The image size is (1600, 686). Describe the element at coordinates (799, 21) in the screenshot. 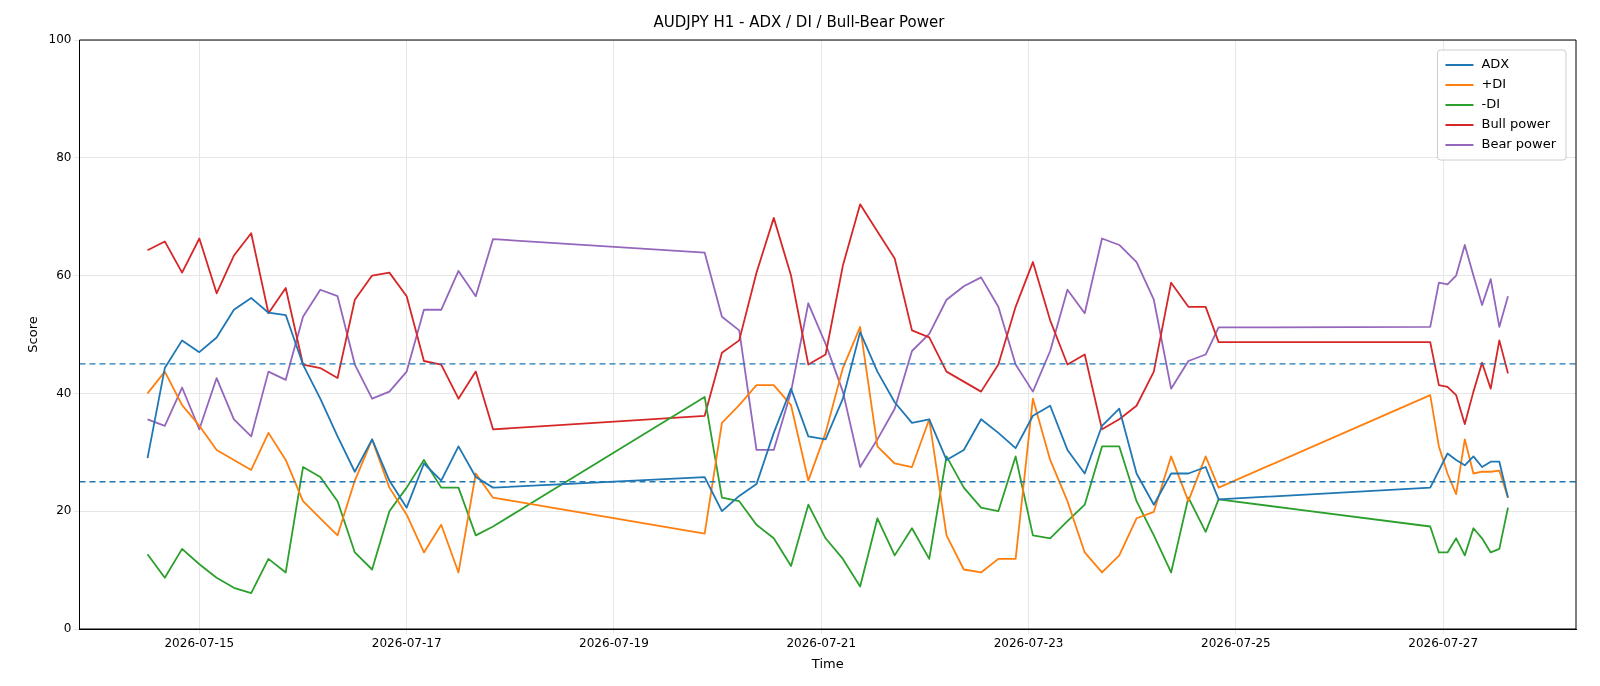

I see `chart-title: AUDJPY H1 - ADX / DI / Bull-Bear Power` at that location.